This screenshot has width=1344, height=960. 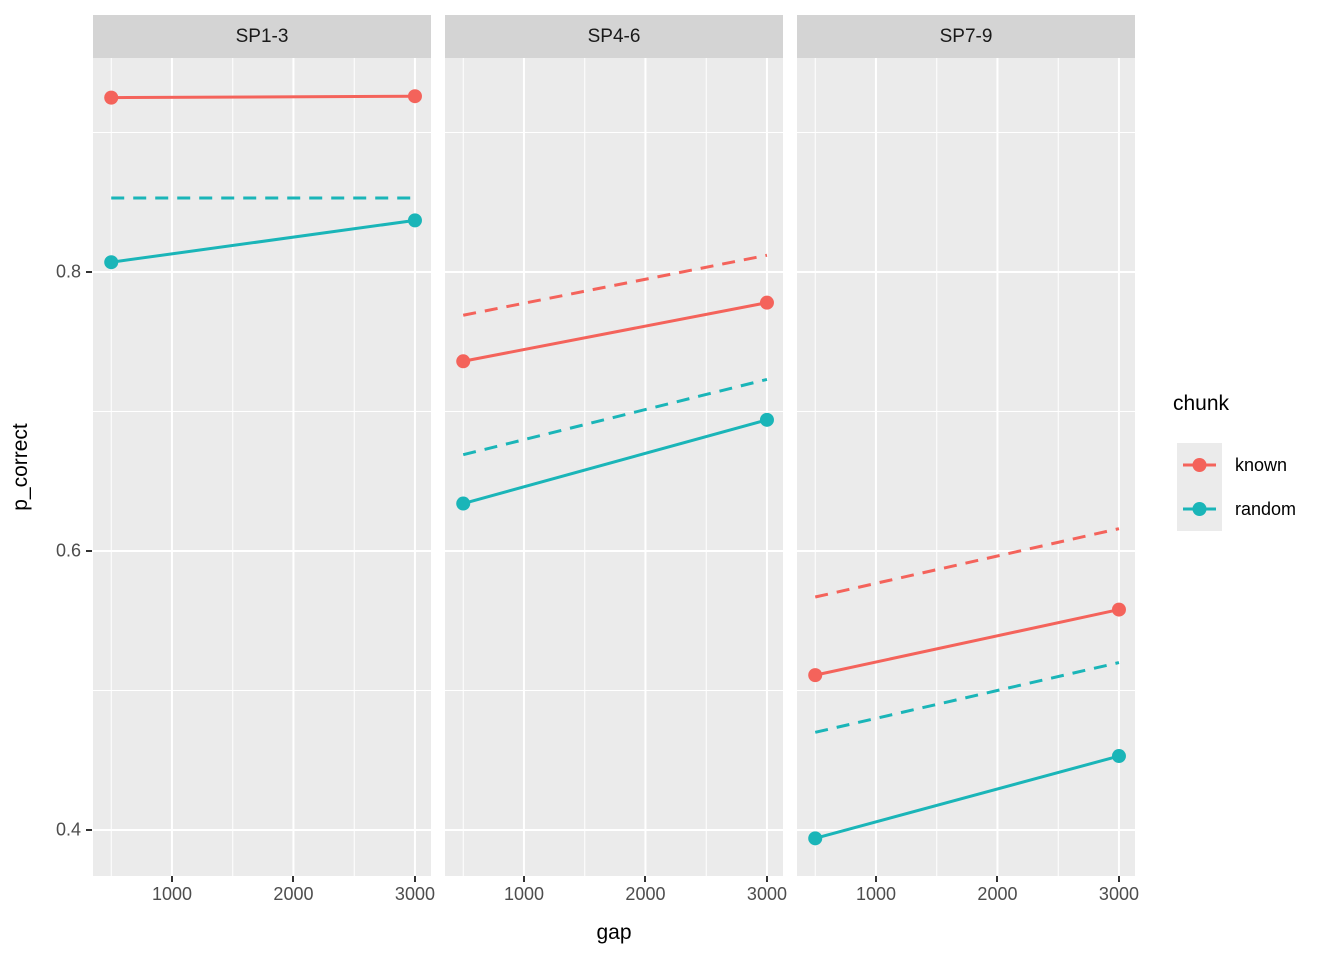 I want to click on x-axis-title: gap, so click(x=614, y=932).